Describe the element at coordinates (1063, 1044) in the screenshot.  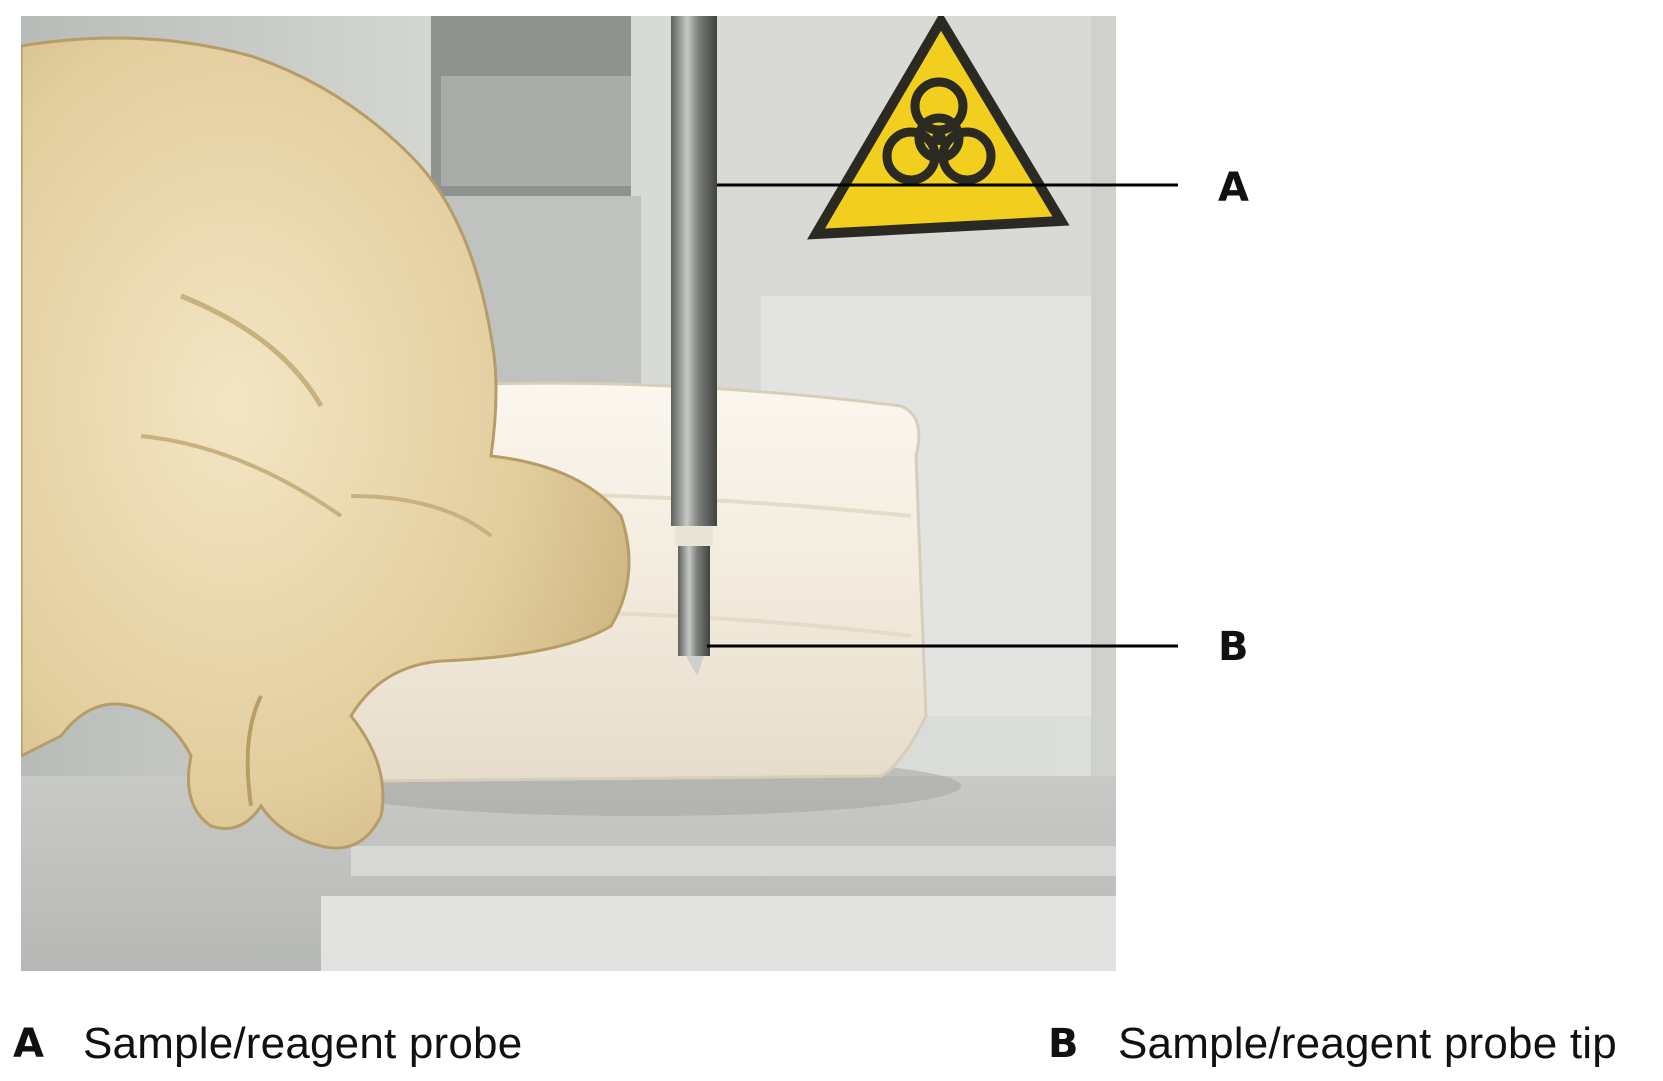
I see `legend-letter-b: B` at that location.